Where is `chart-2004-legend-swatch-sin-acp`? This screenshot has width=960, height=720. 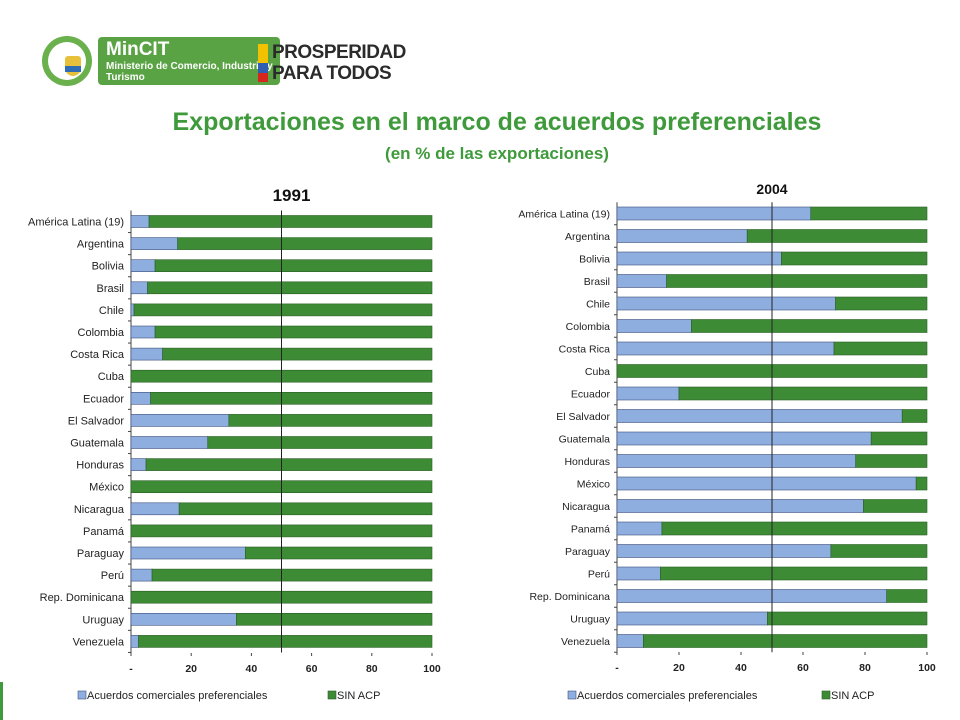 chart-2004-legend-swatch-sin-acp is located at coordinates (826, 695).